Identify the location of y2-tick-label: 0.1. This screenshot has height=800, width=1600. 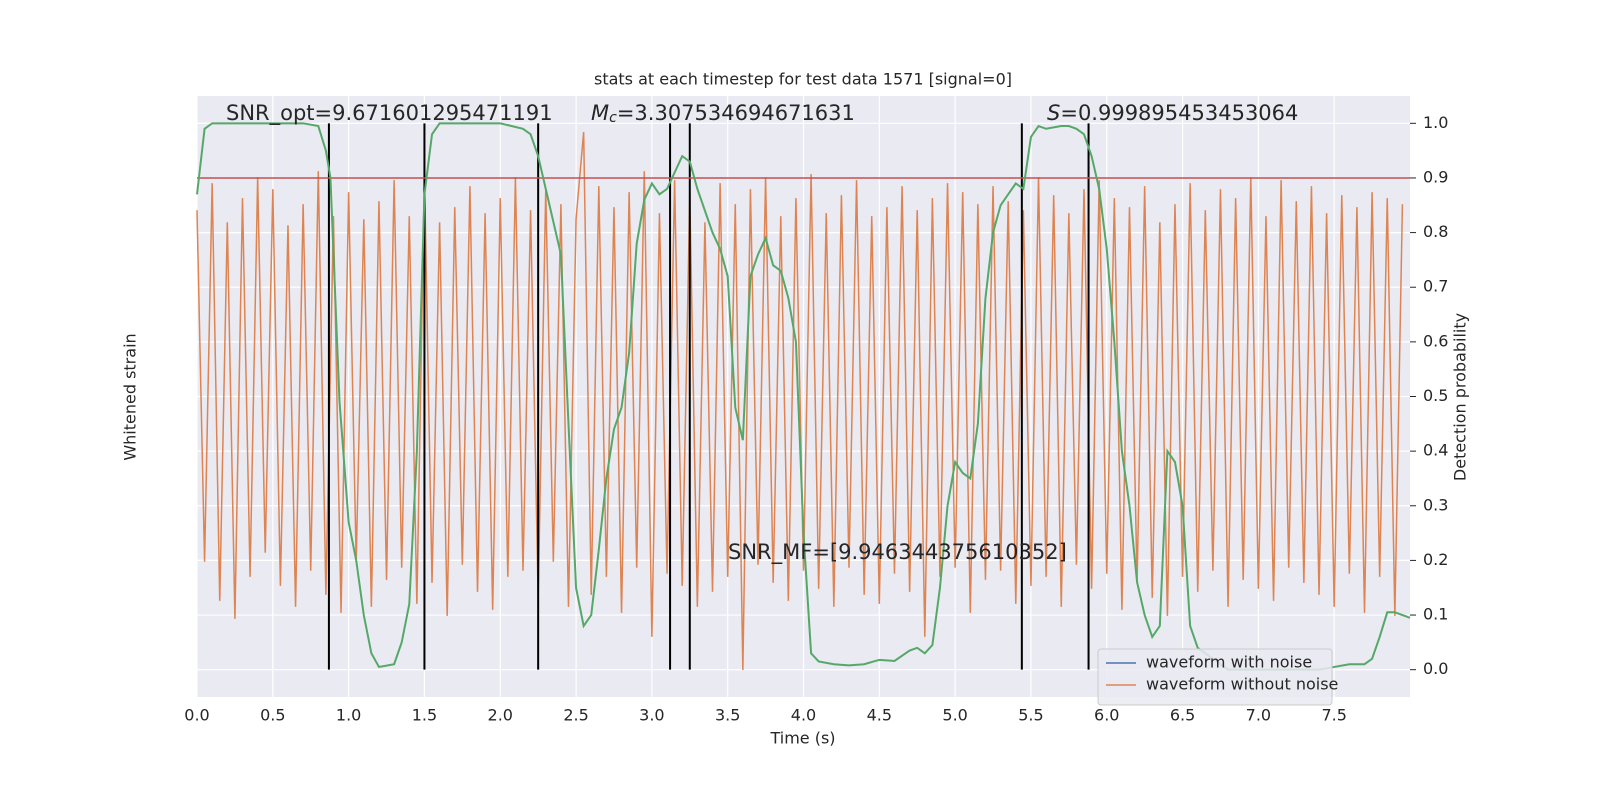
(1435, 614).